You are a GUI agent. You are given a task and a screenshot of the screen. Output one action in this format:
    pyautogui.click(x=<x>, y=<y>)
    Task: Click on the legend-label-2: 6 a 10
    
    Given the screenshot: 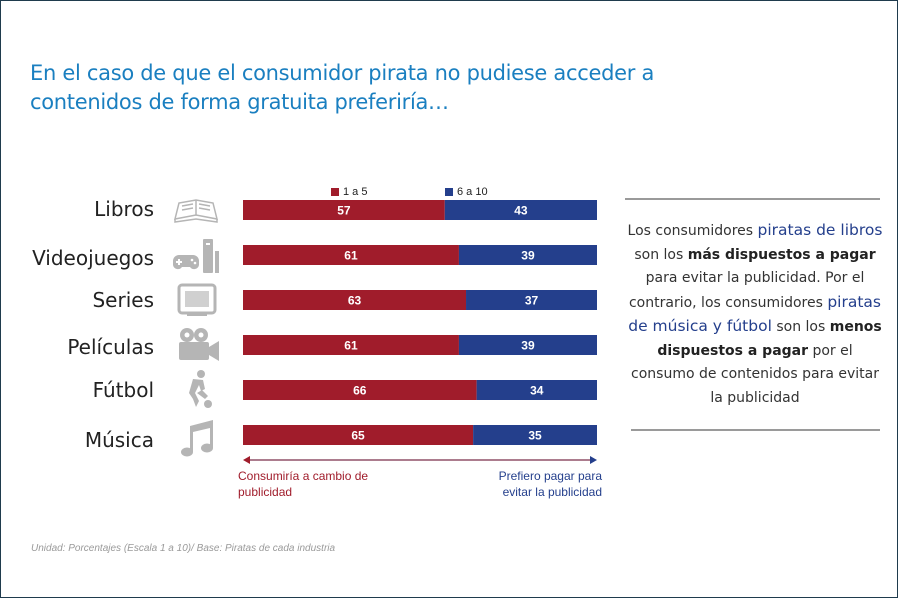 What is the action you would take?
    pyautogui.click(x=472, y=192)
    